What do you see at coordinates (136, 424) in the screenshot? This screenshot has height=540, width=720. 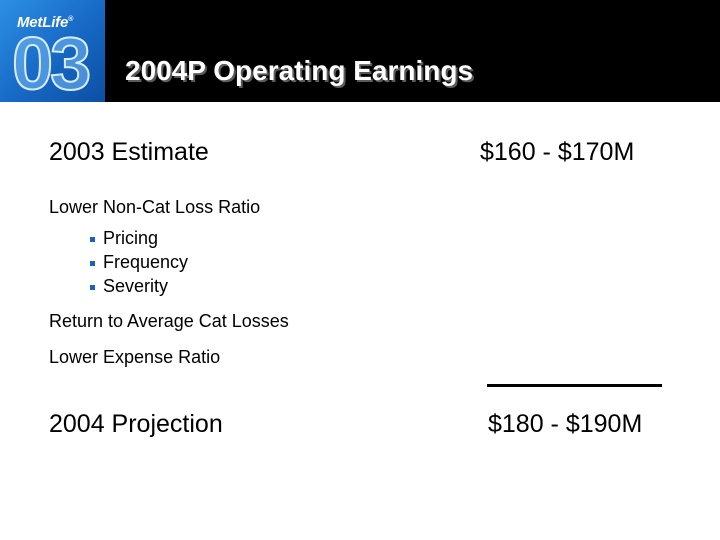 I see `projection-label: 2004 Projection` at bounding box center [136, 424].